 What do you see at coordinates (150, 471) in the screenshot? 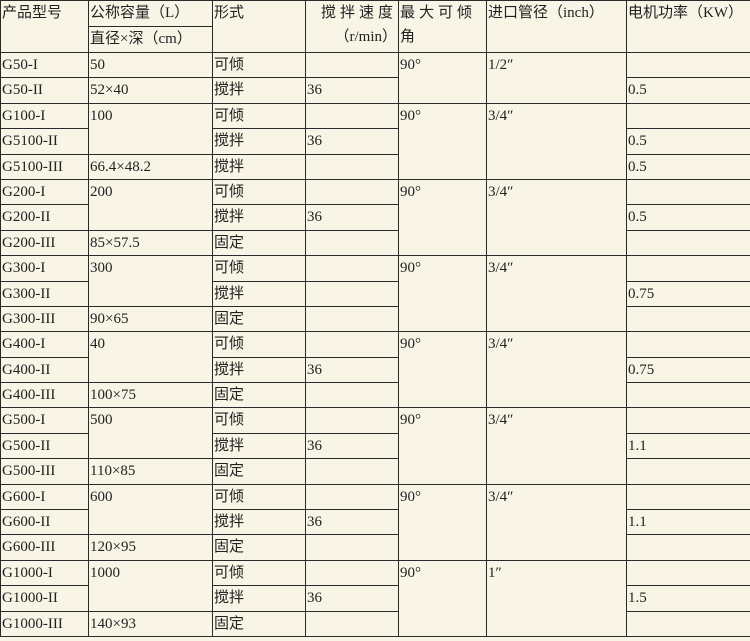
I see `dimensions-cell: 110×85` at bounding box center [150, 471].